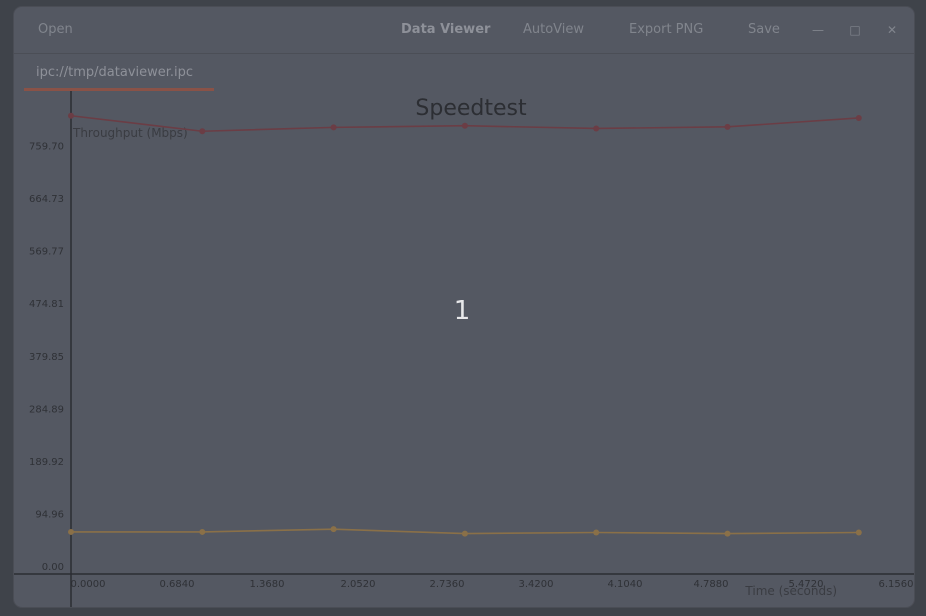 The image size is (926, 616). Describe the element at coordinates (625, 584) in the screenshot. I see `x-tick-label: 4.1040` at that location.